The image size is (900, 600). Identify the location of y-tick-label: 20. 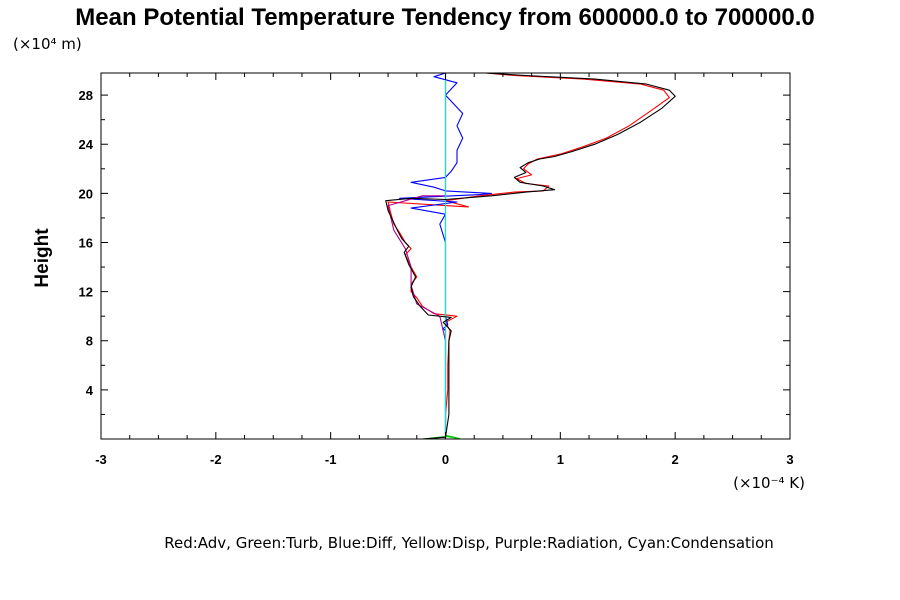
(86, 193).